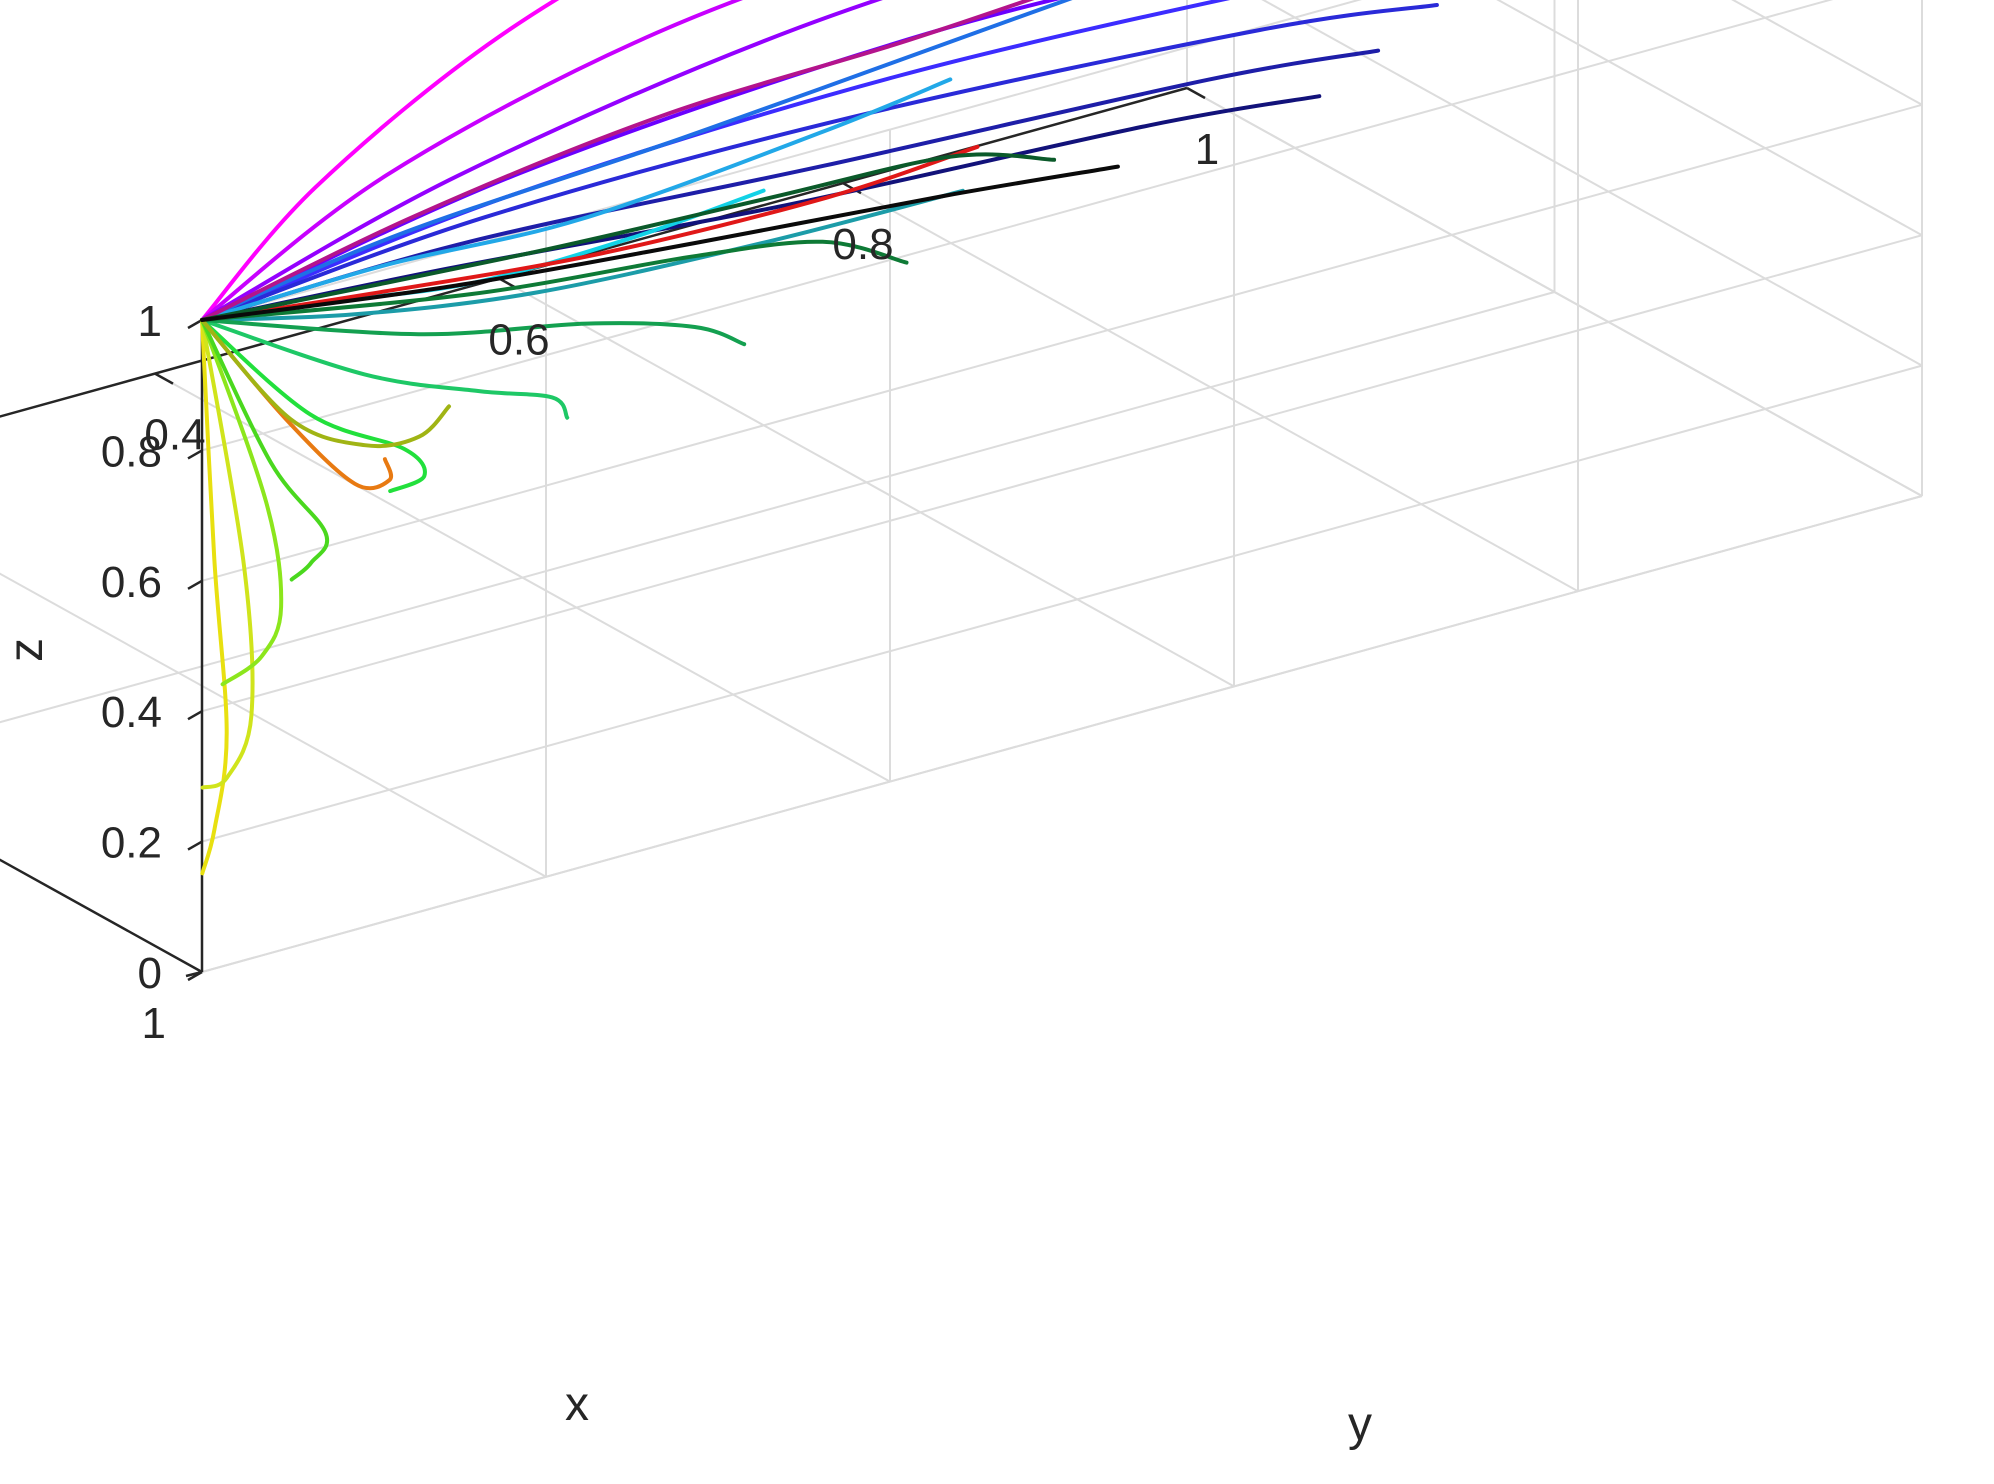 Image resolution: width=1994 pixels, height=1484 pixels. I want to click on x-axis-title: x, so click(577, 1404).